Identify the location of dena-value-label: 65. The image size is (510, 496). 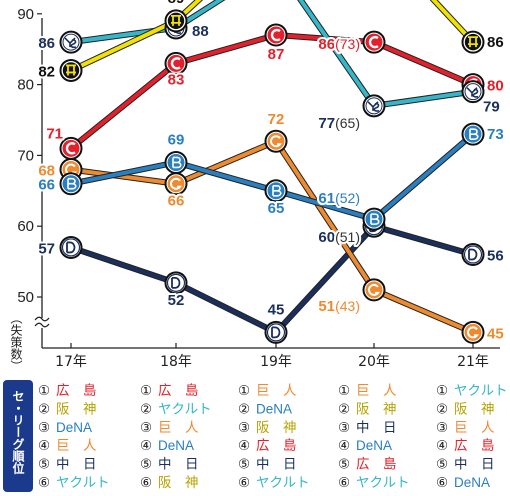
(276, 208).